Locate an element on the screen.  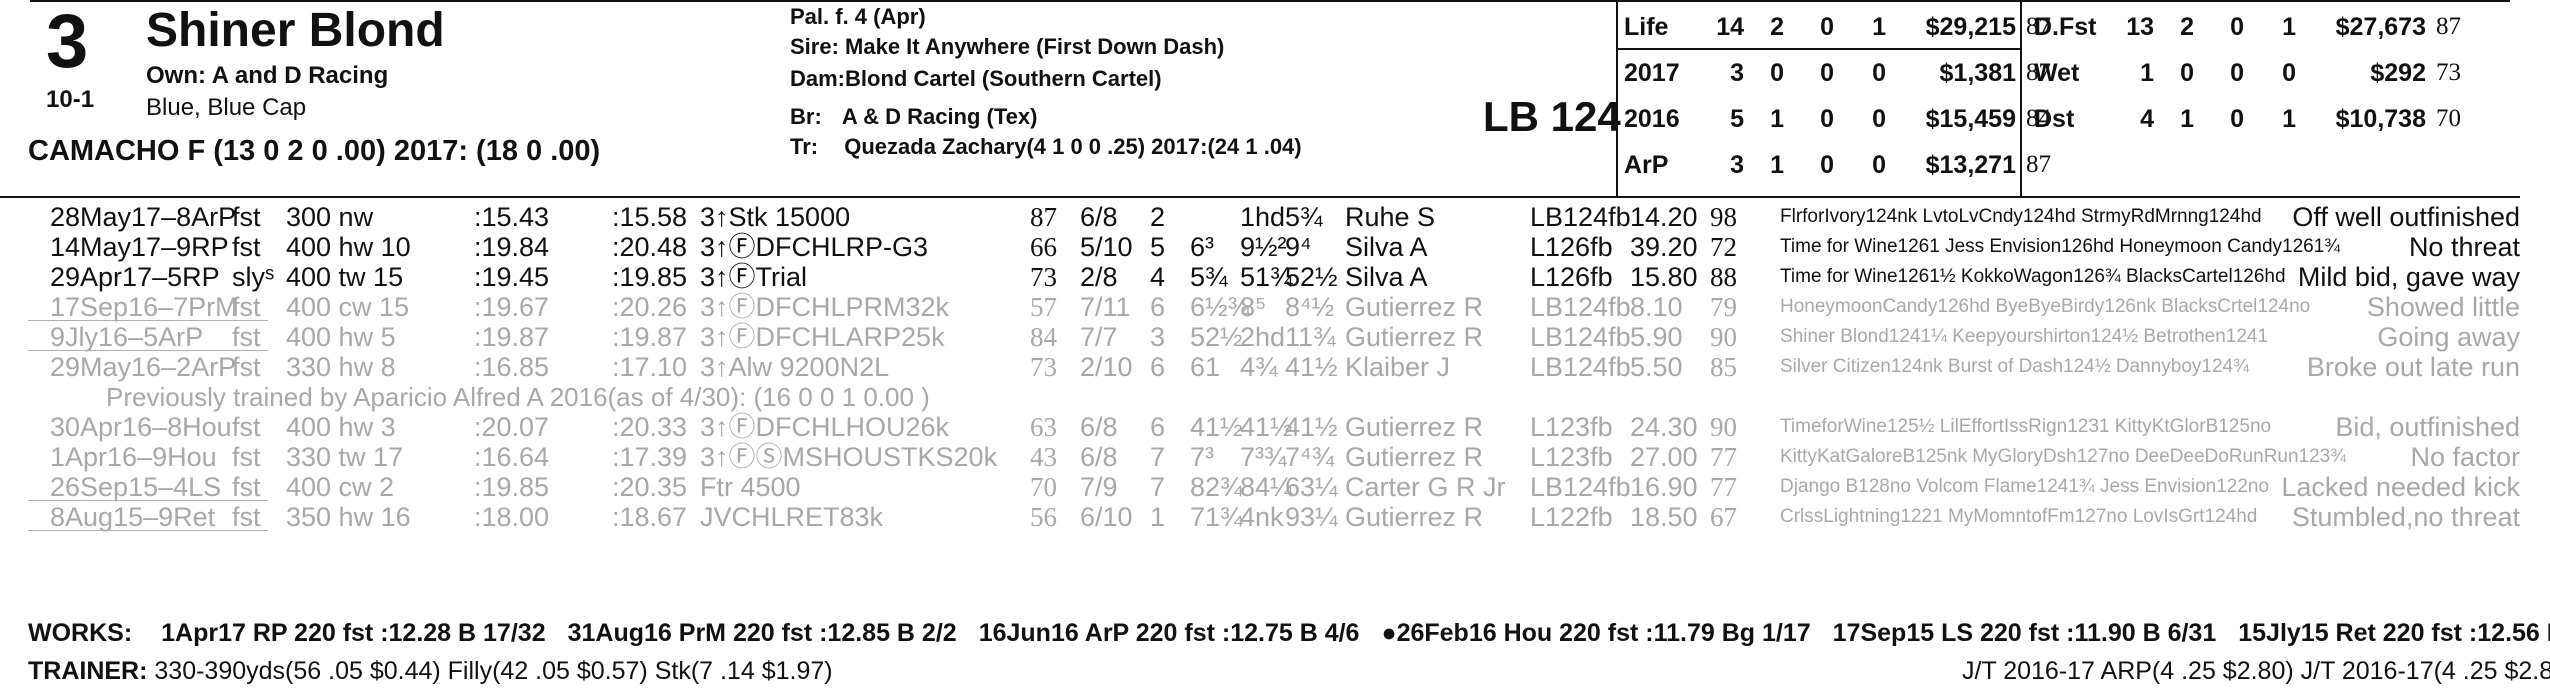
race-odds: 27.00 is located at coordinates (1664, 457).